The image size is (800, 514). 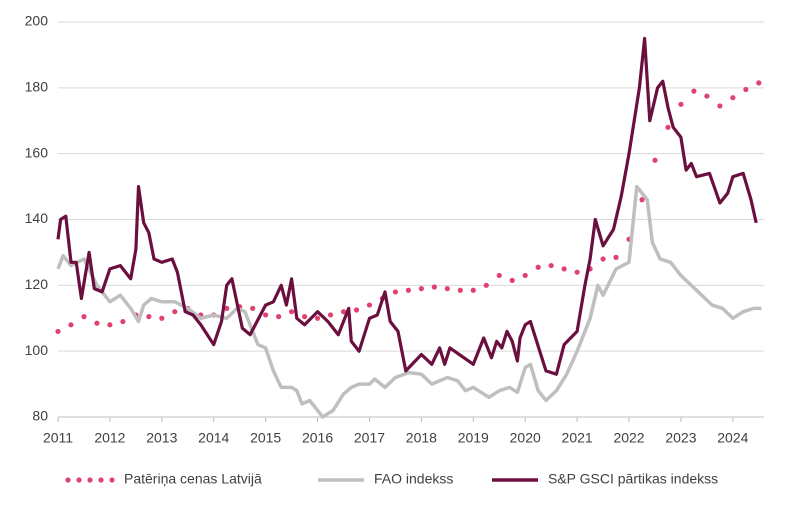 I want to click on x-tick-label: 2018, so click(x=421, y=438).